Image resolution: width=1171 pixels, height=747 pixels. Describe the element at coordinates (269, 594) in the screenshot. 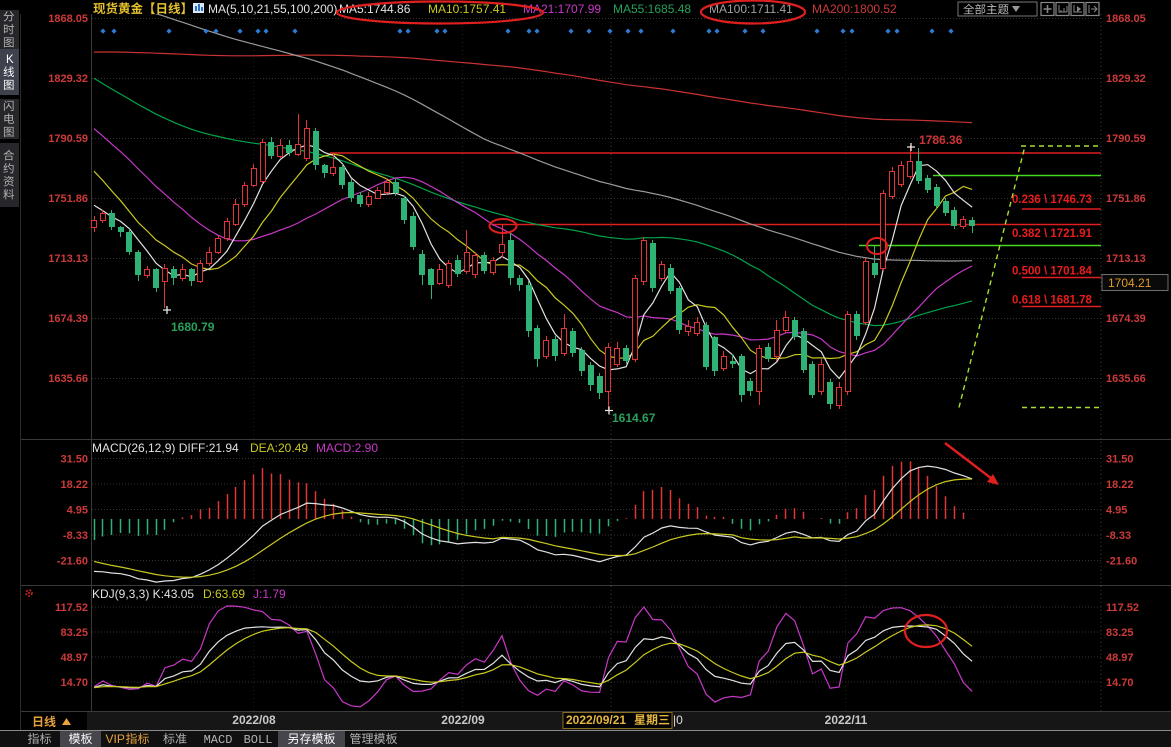

I see `svg-text: J:1.79` at that location.